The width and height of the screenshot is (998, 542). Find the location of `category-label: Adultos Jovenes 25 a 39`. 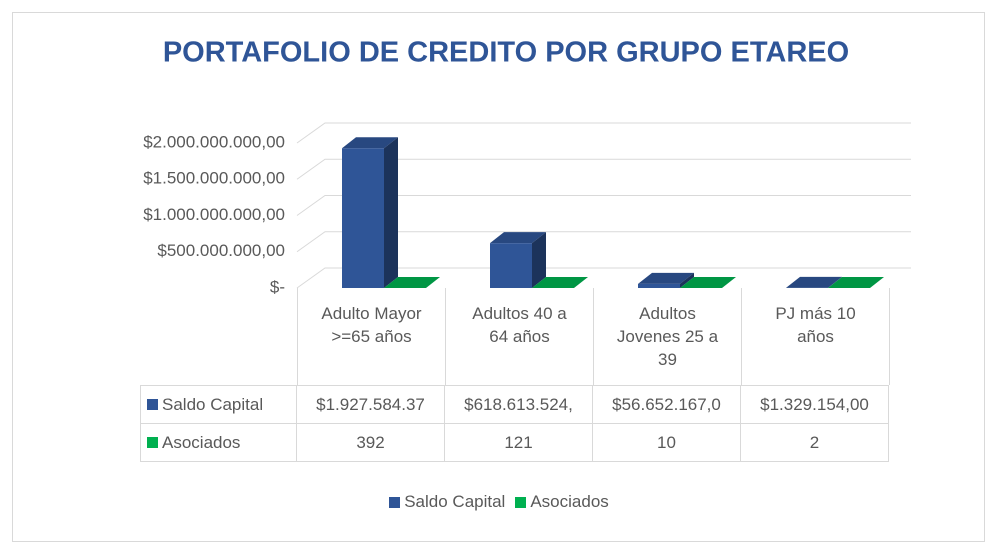

category-label: Adultos Jovenes 25 a 39 is located at coordinates (667, 336).